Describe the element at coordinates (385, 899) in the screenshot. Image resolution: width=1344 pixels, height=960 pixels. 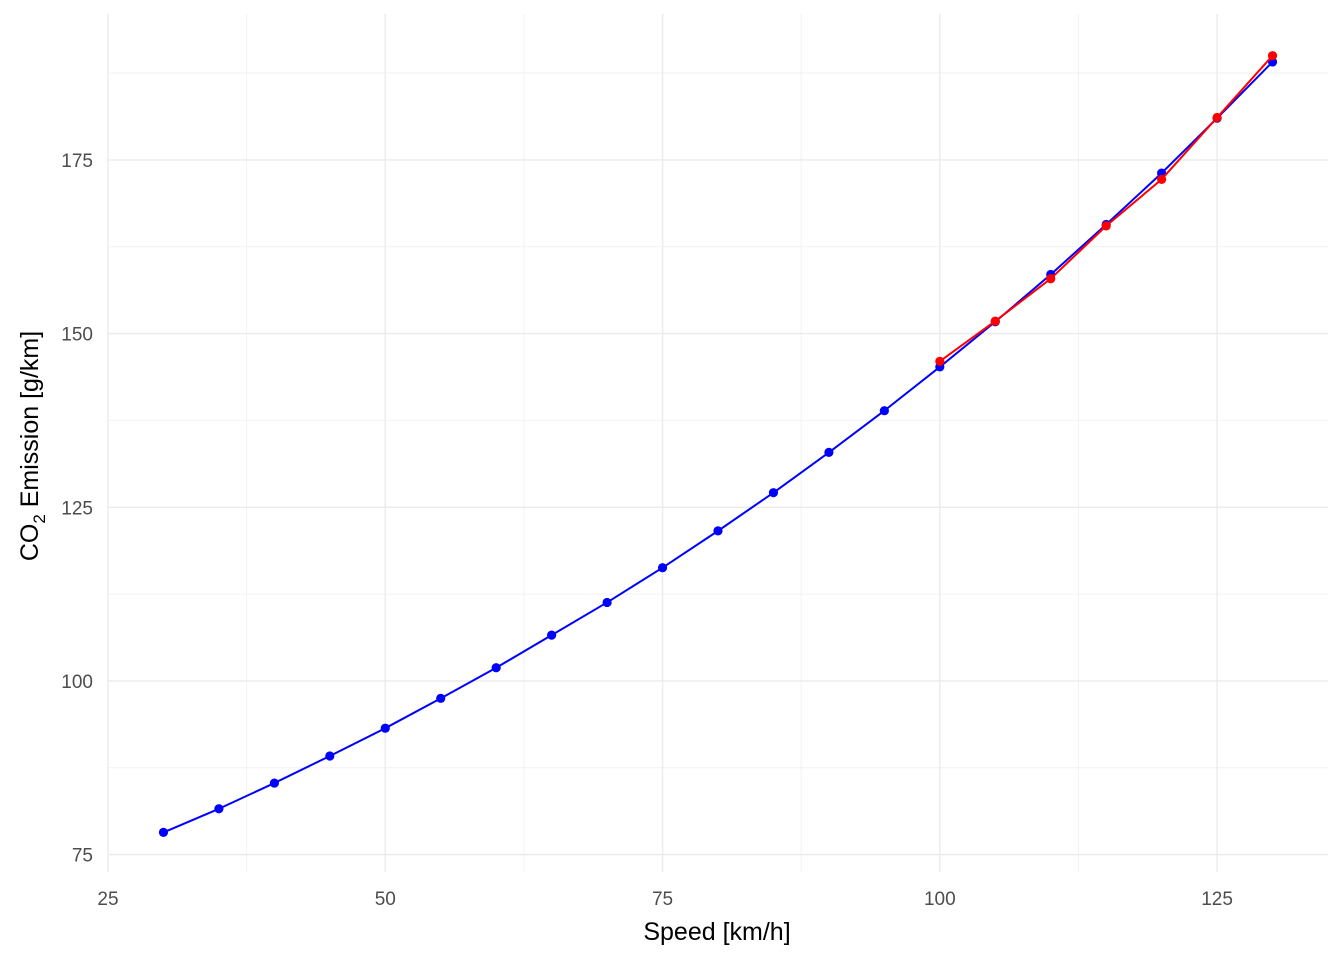
I see `x-tick-label: 50` at that location.